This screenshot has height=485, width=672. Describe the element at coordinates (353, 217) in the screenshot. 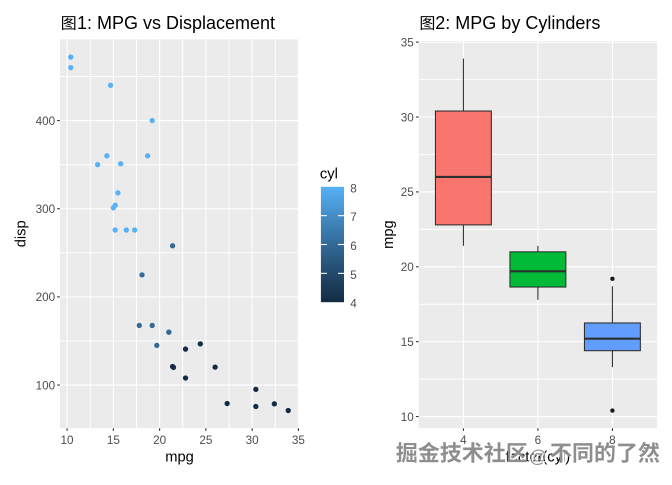

I see `svg-text: 7` at that location.